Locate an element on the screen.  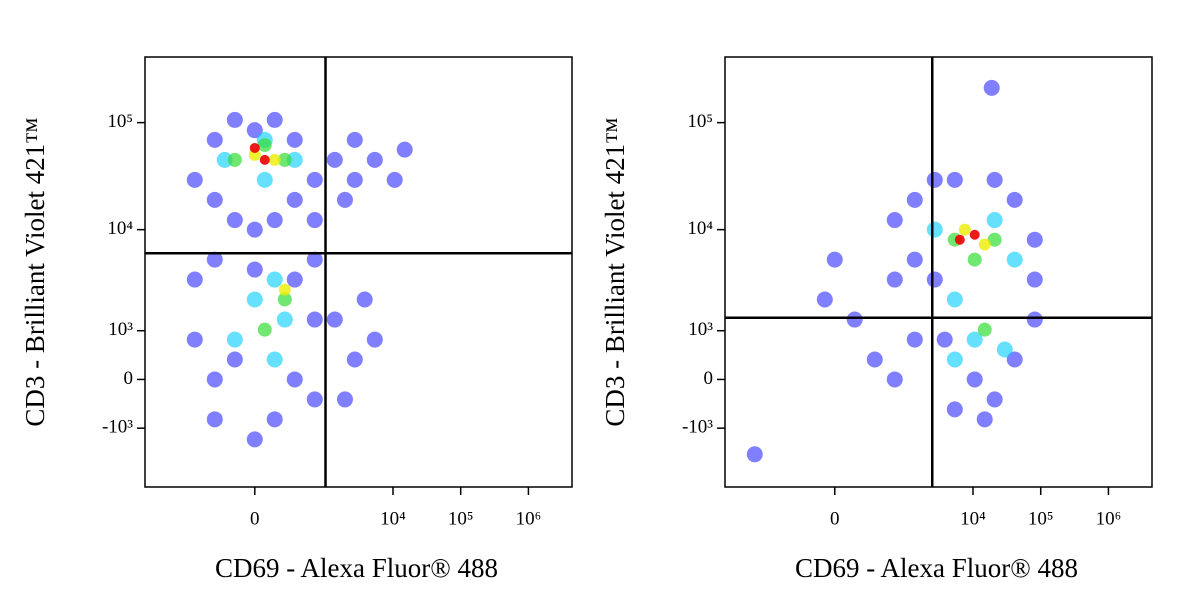
y-tick-label: 10³ is located at coordinates (120, 329).